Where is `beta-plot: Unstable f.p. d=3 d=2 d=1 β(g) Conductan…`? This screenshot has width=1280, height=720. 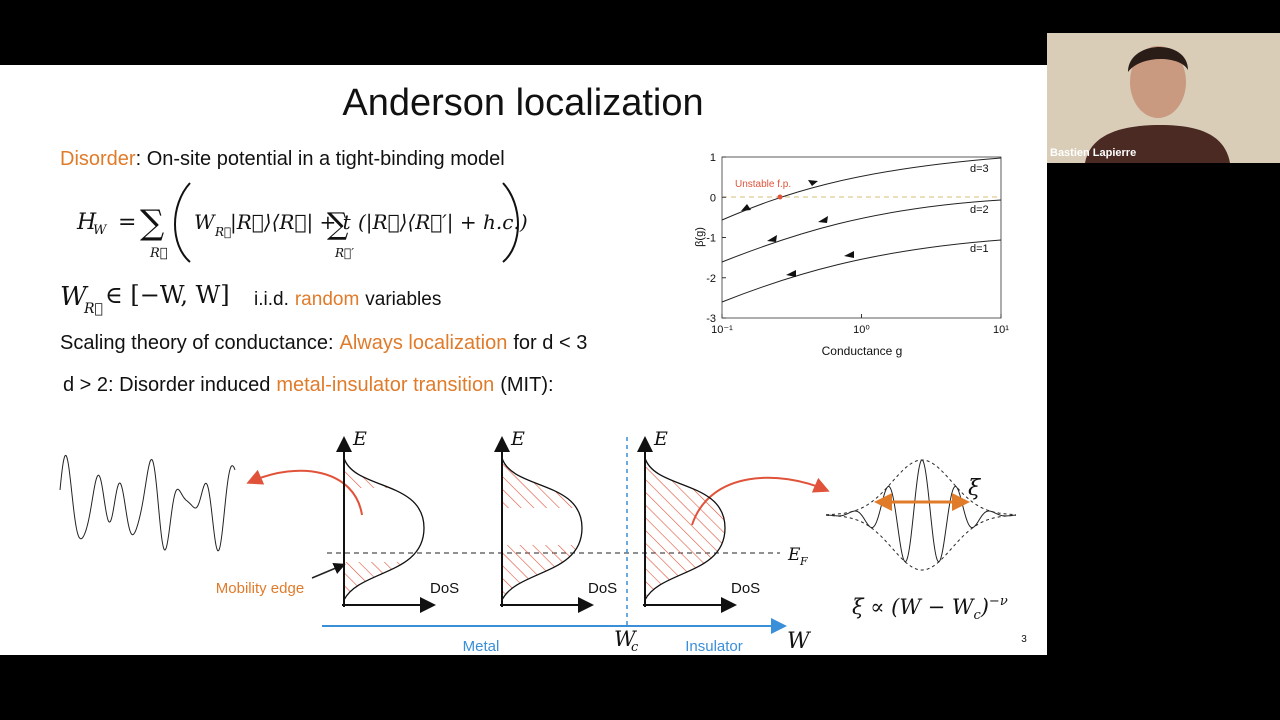
beta-plot: Unstable f.p. d=3 d=2 d=1 β(g) Conductan… is located at coordinates (851, 255).